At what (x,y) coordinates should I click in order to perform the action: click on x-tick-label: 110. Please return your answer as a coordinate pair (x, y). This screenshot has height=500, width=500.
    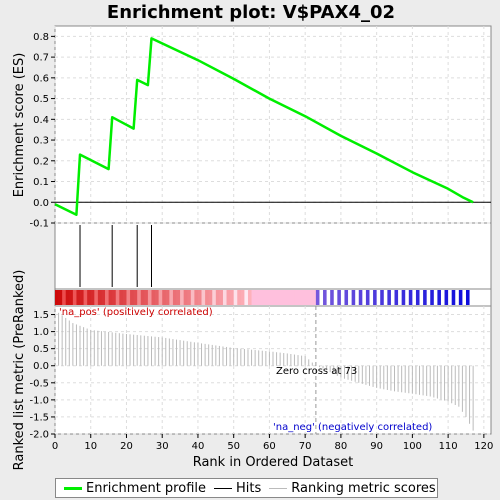
    Looking at the image, I should click on (448, 446).